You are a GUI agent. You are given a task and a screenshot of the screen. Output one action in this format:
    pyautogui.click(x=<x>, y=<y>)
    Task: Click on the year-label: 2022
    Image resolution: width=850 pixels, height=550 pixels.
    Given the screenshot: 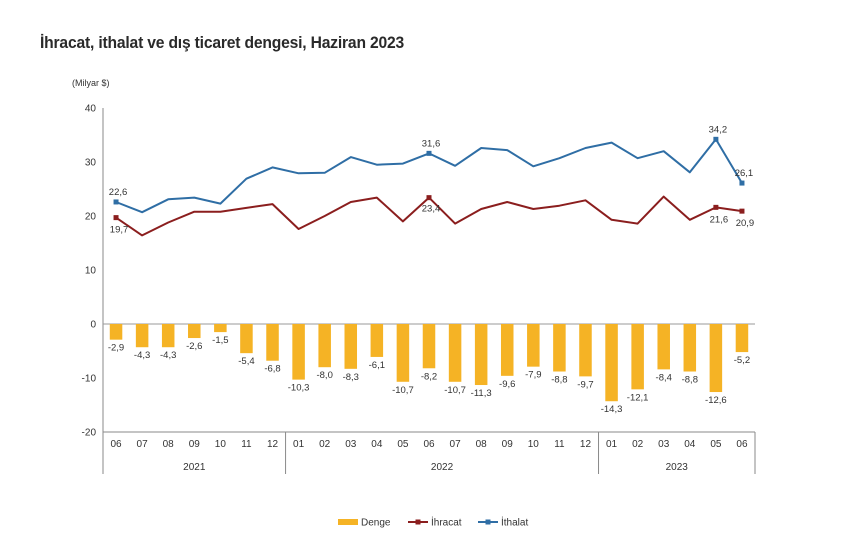 What is the action you would take?
    pyautogui.click(x=442, y=467)
    